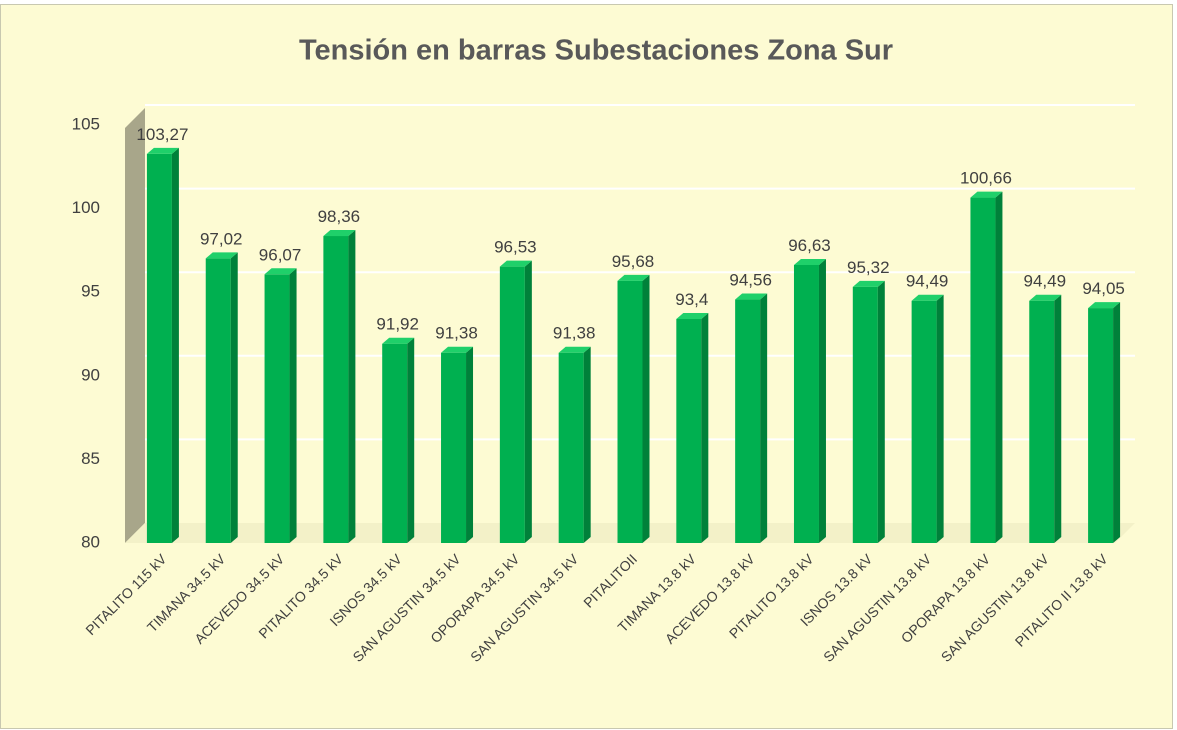 This screenshot has height=730, width=1177. What do you see at coordinates (868, 267) in the screenshot?
I see `value-label: 95,32` at bounding box center [868, 267].